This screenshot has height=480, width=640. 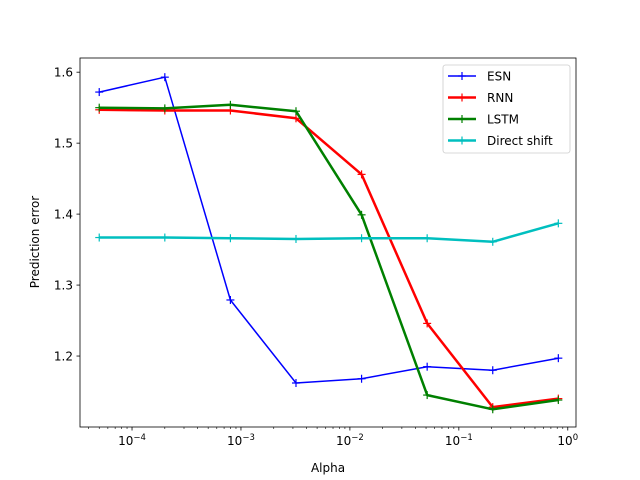 I want to click on legend-item-direct-shift: Direct shift, so click(x=500, y=141).